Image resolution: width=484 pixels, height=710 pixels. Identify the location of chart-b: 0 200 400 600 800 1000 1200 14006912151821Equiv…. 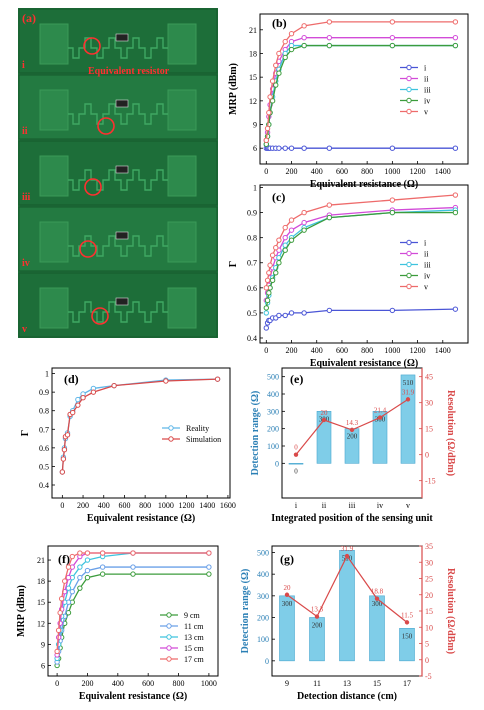
(348, 101).